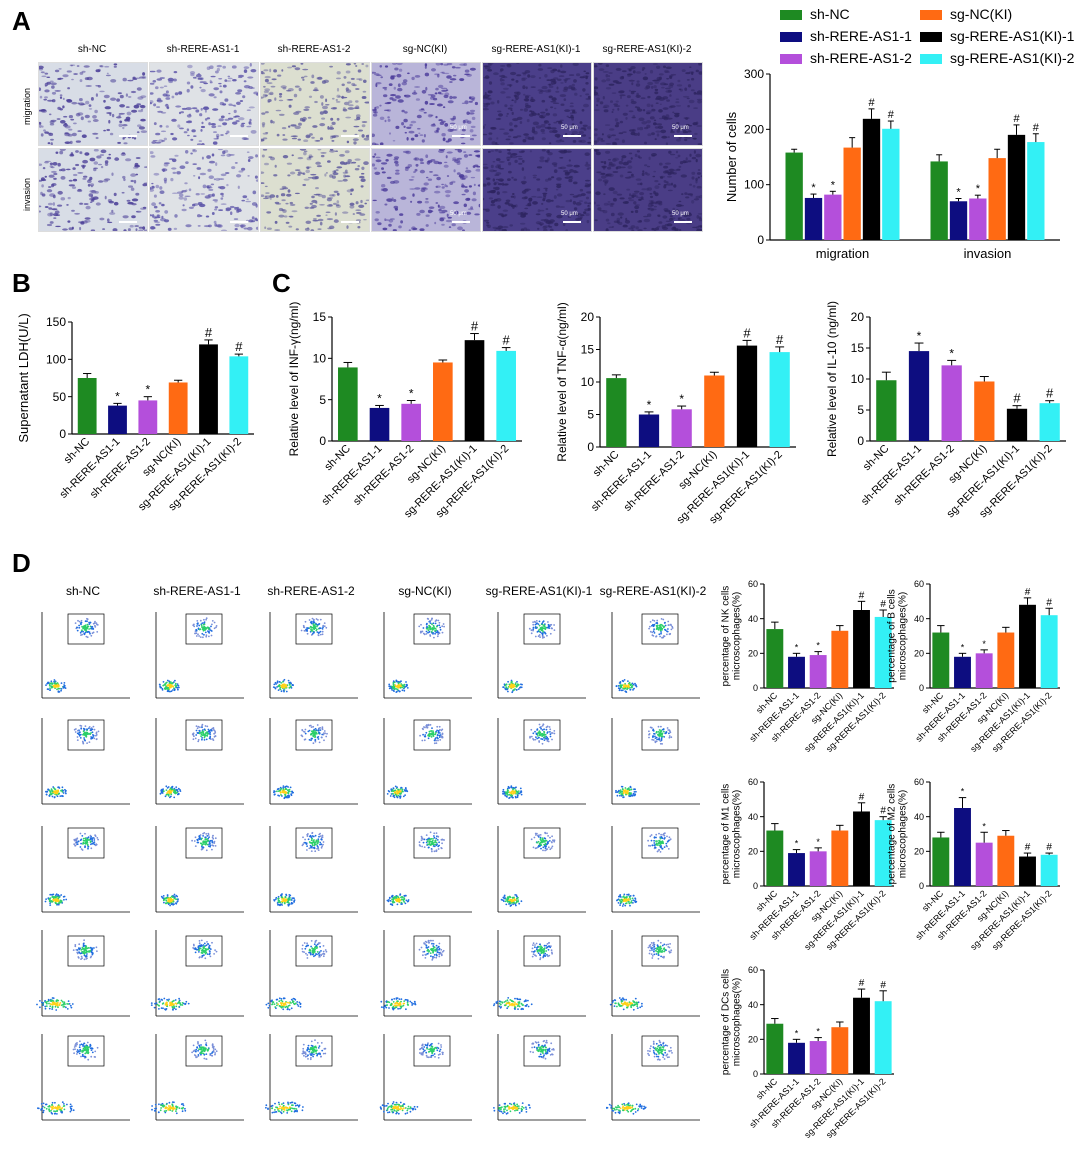 The width and height of the screenshot is (1080, 1161). What do you see at coordinates (919, 584) in the screenshot?
I see `y-tick-label: 60` at bounding box center [919, 584].